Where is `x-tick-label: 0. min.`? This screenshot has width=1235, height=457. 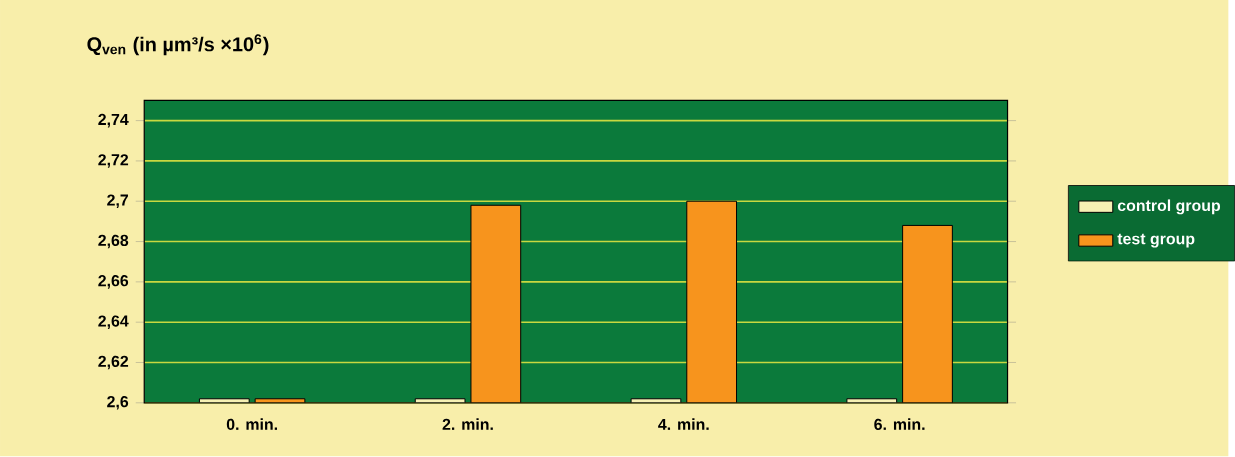 x-tick-label: 0. min. is located at coordinates (251, 424).